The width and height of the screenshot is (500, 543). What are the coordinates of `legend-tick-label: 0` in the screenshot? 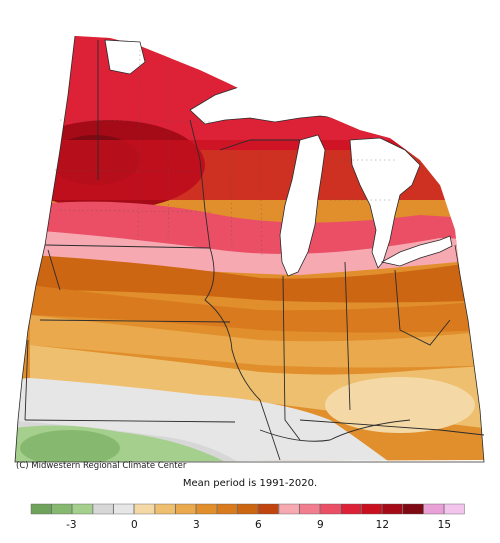 It's located at (134, 525).